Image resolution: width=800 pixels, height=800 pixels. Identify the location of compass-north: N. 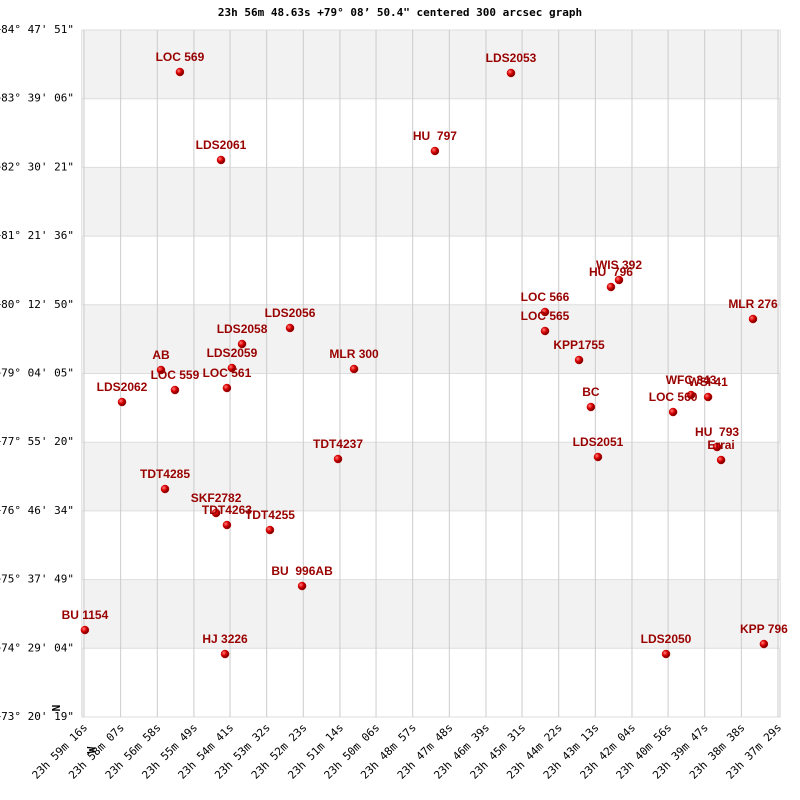
(56, 708).